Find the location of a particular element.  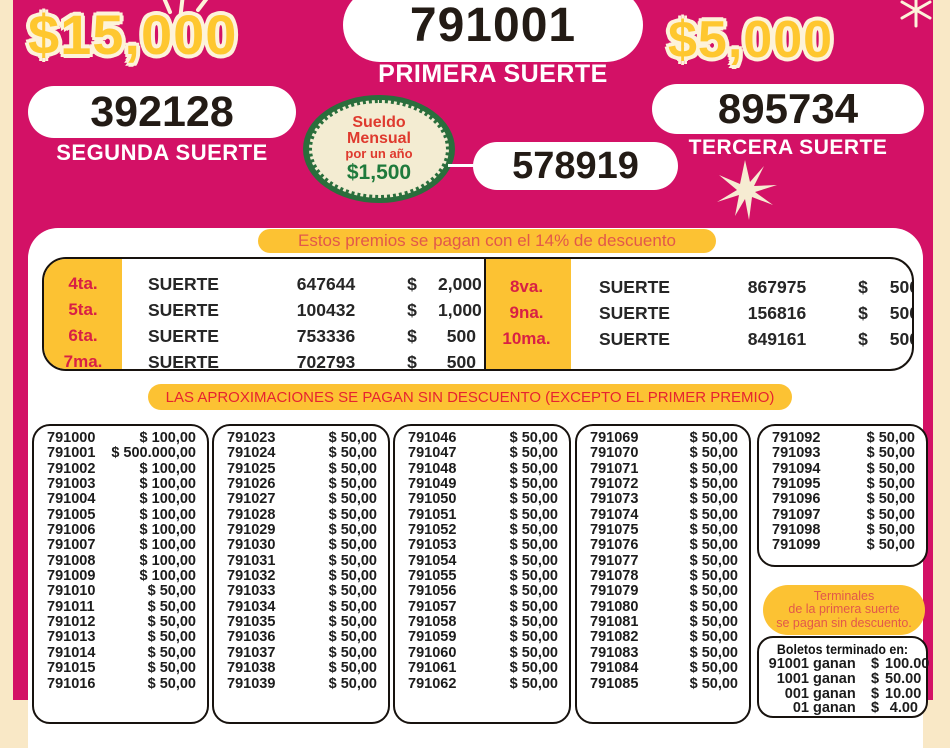

aprox-row: 791037 $ 50,00 is located at coordinates (302, 652).